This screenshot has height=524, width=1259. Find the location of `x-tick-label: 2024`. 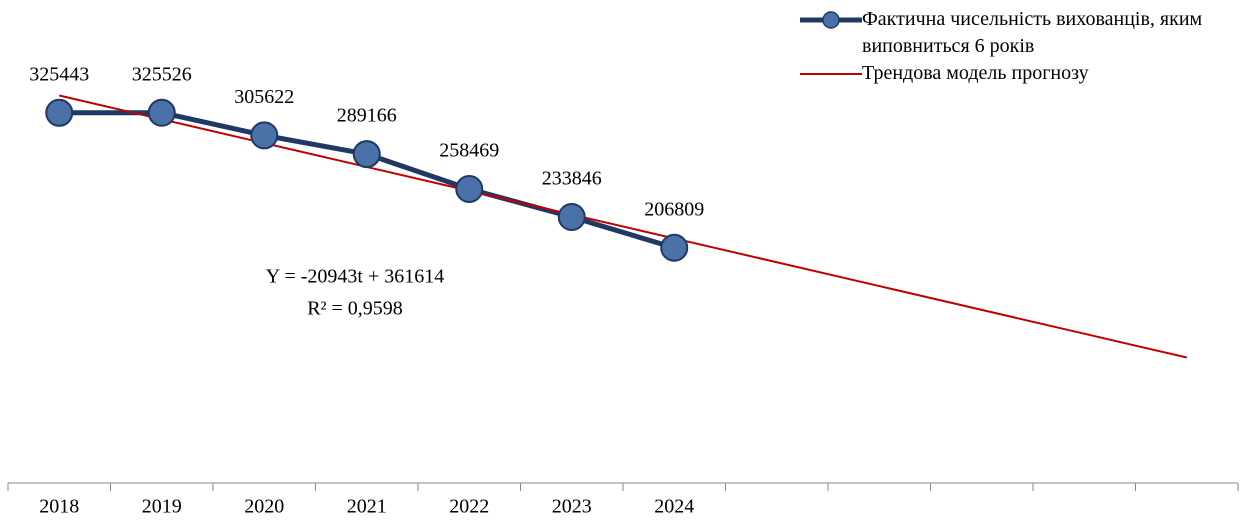

x-tick-label: 2024 is located at coordinates (674, 507).